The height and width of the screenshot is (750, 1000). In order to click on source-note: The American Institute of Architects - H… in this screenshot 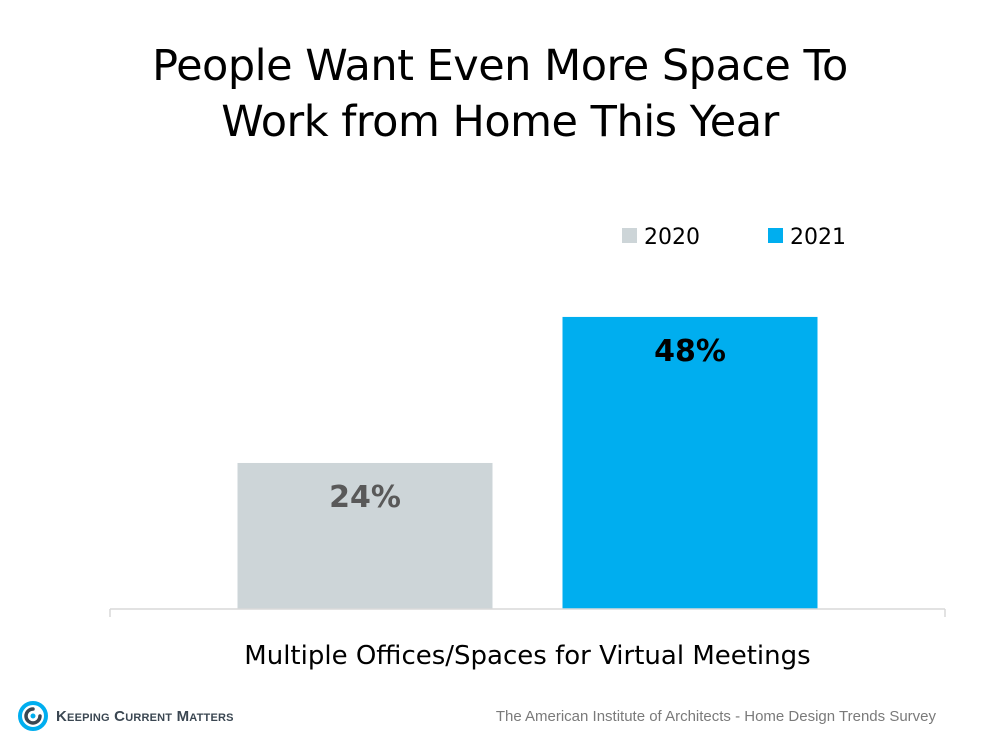, I will do `click(715, 716)`.